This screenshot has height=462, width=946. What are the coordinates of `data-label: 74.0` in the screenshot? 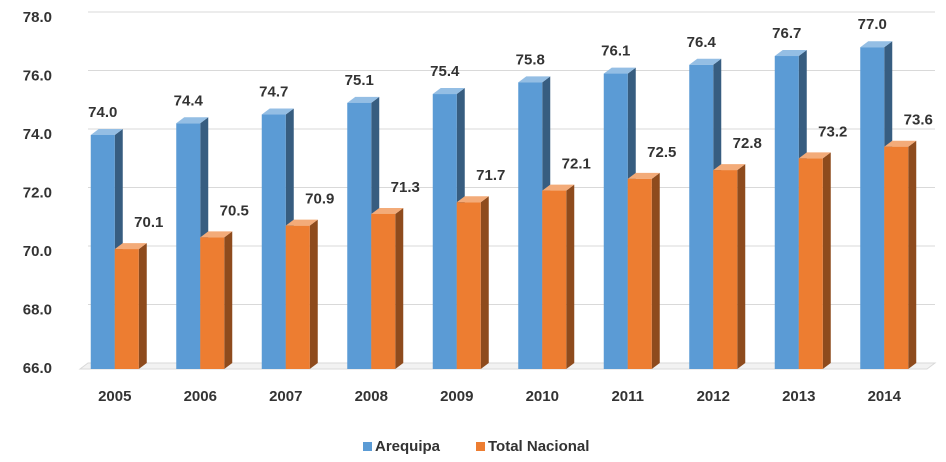 It's located at (102, 112).